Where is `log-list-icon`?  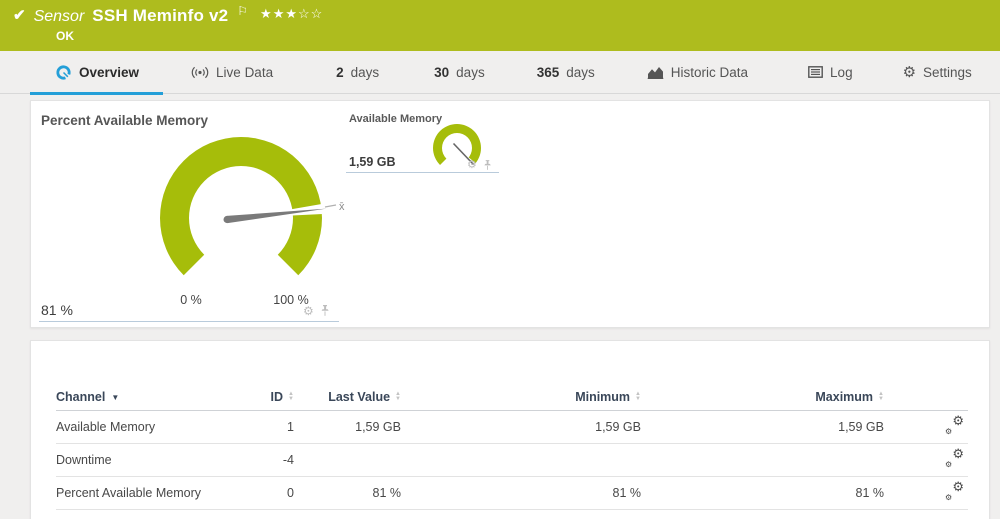
log-list-icon is located at coordinates (815, 72).